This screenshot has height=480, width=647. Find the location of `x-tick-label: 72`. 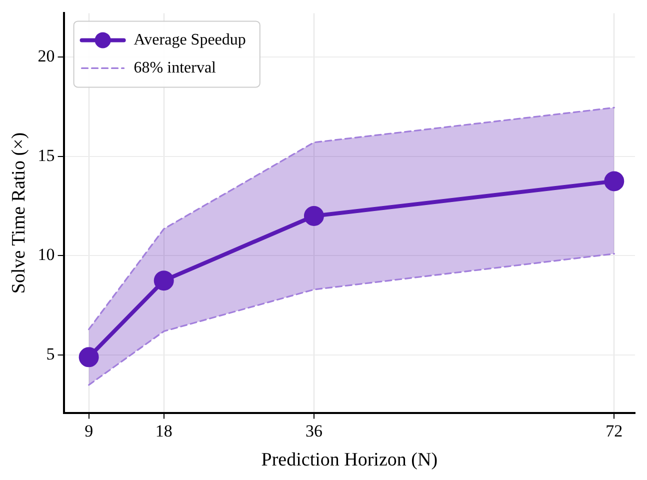

x-tick-label: 72 is located at coordinates (614, 430).